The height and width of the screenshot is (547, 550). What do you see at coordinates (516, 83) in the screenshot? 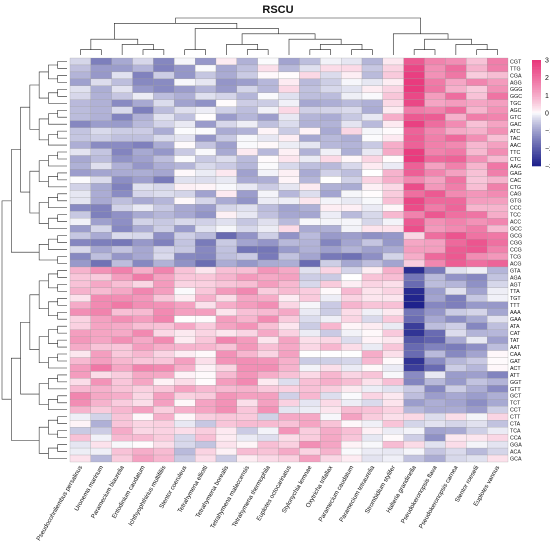
I see `row-label: AGG` at bounding box center [516, 83].